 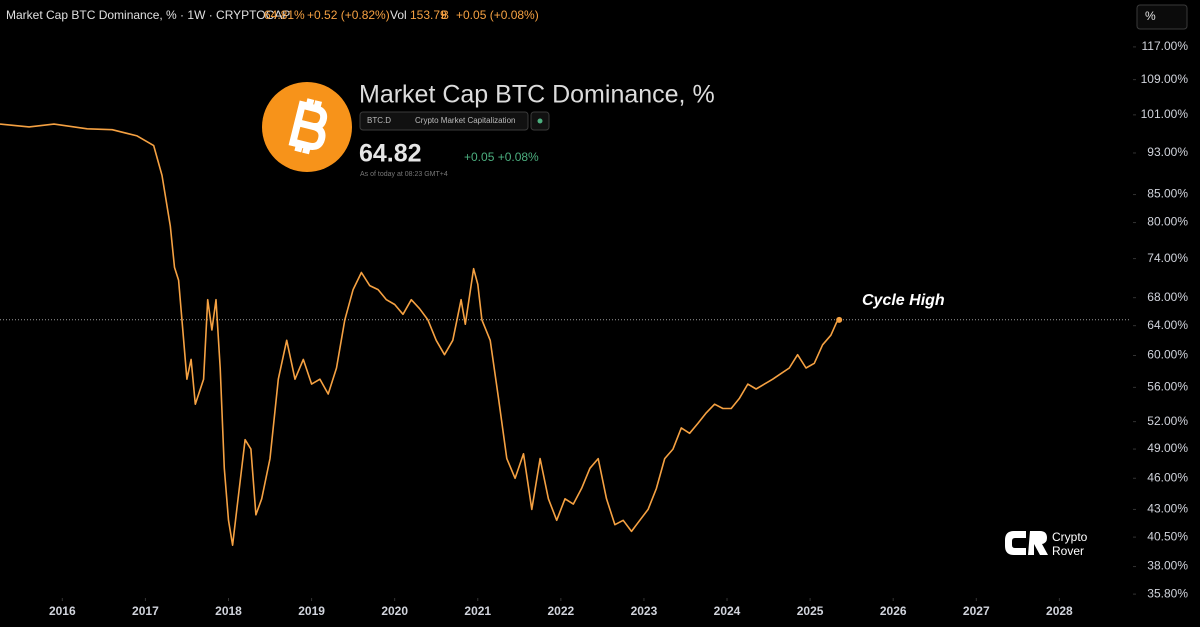 What do you see at coordinates (348, 15) in the screenshot?
I see `change: +0.52 (+0.82%)` at bounding box center [348, 15].